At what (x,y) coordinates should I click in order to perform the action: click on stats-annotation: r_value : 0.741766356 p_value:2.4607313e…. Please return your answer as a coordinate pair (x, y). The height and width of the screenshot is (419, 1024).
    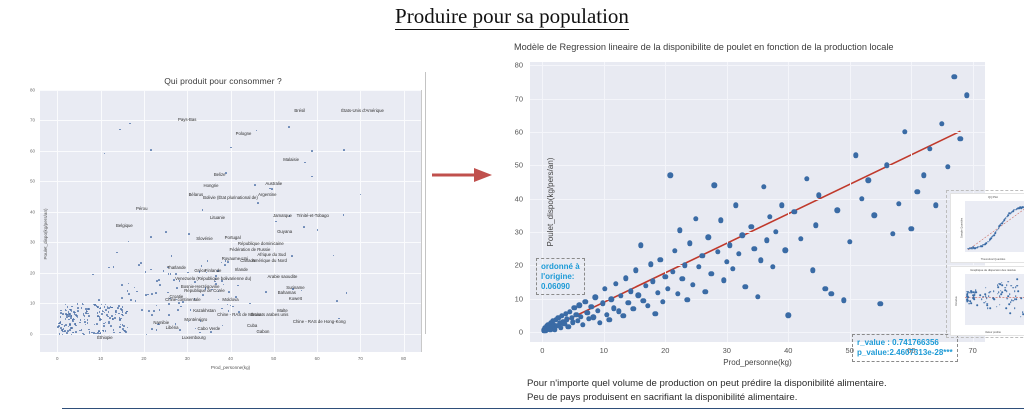
    Looking at the image, I should click on (905, 348).